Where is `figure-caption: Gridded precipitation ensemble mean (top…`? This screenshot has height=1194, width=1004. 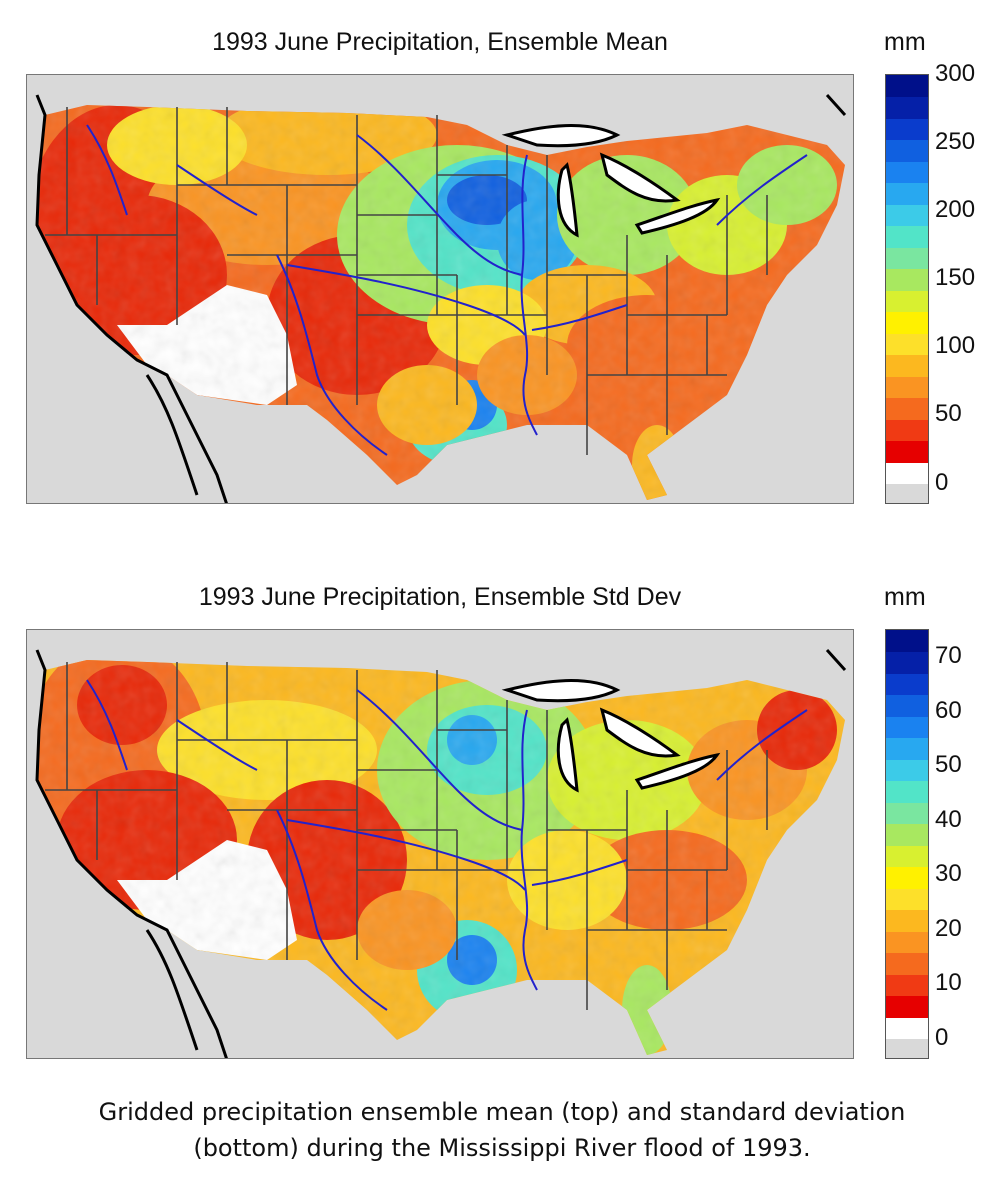 figure-caption: Gridded precipitation ensemble mean (top… is located at coordinates (502, 1130).